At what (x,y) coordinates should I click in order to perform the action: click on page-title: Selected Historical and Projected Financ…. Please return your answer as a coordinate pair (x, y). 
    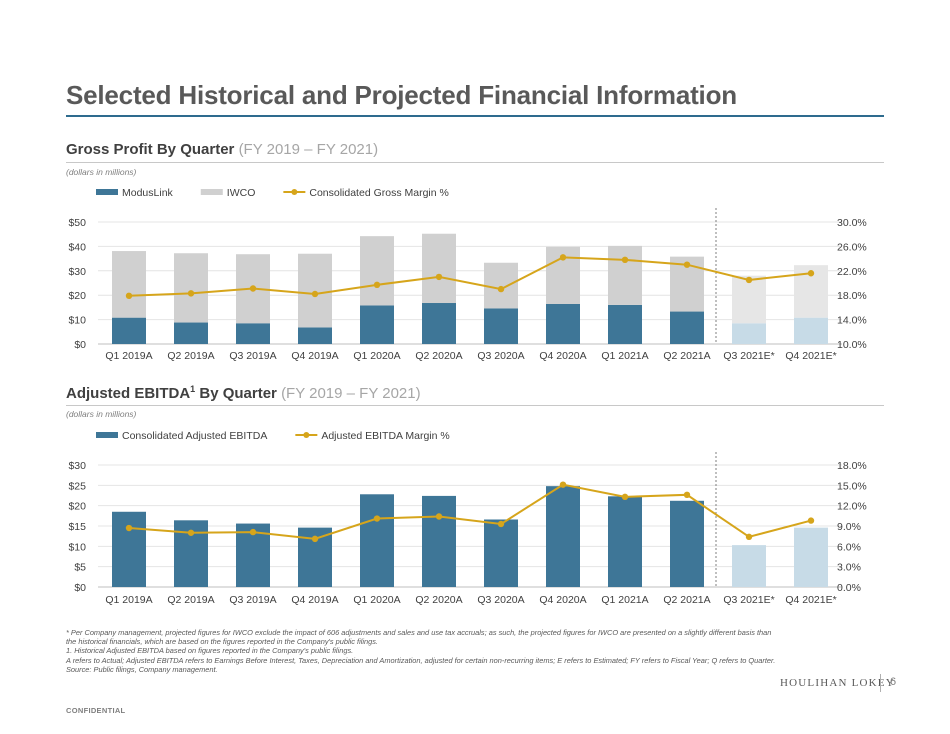
    Looking at the image, I should click on (401, 95).